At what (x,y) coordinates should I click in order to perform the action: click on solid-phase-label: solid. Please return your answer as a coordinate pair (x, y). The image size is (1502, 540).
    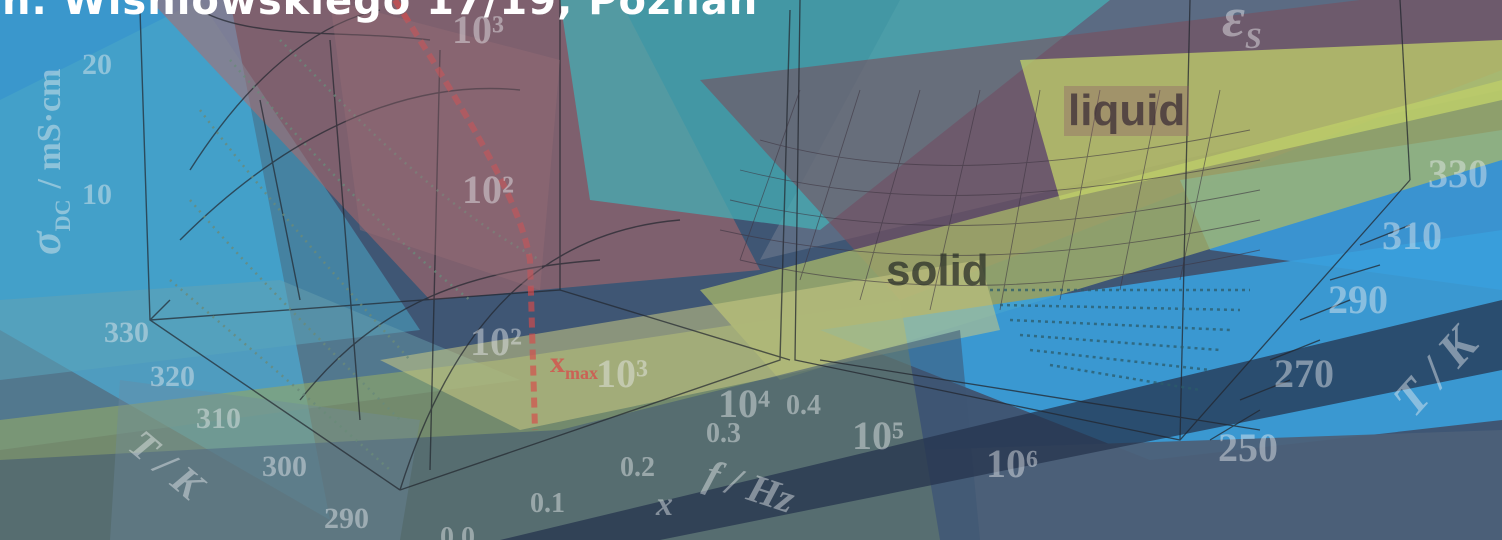
    Looking at the image, I should click on (937, 270).